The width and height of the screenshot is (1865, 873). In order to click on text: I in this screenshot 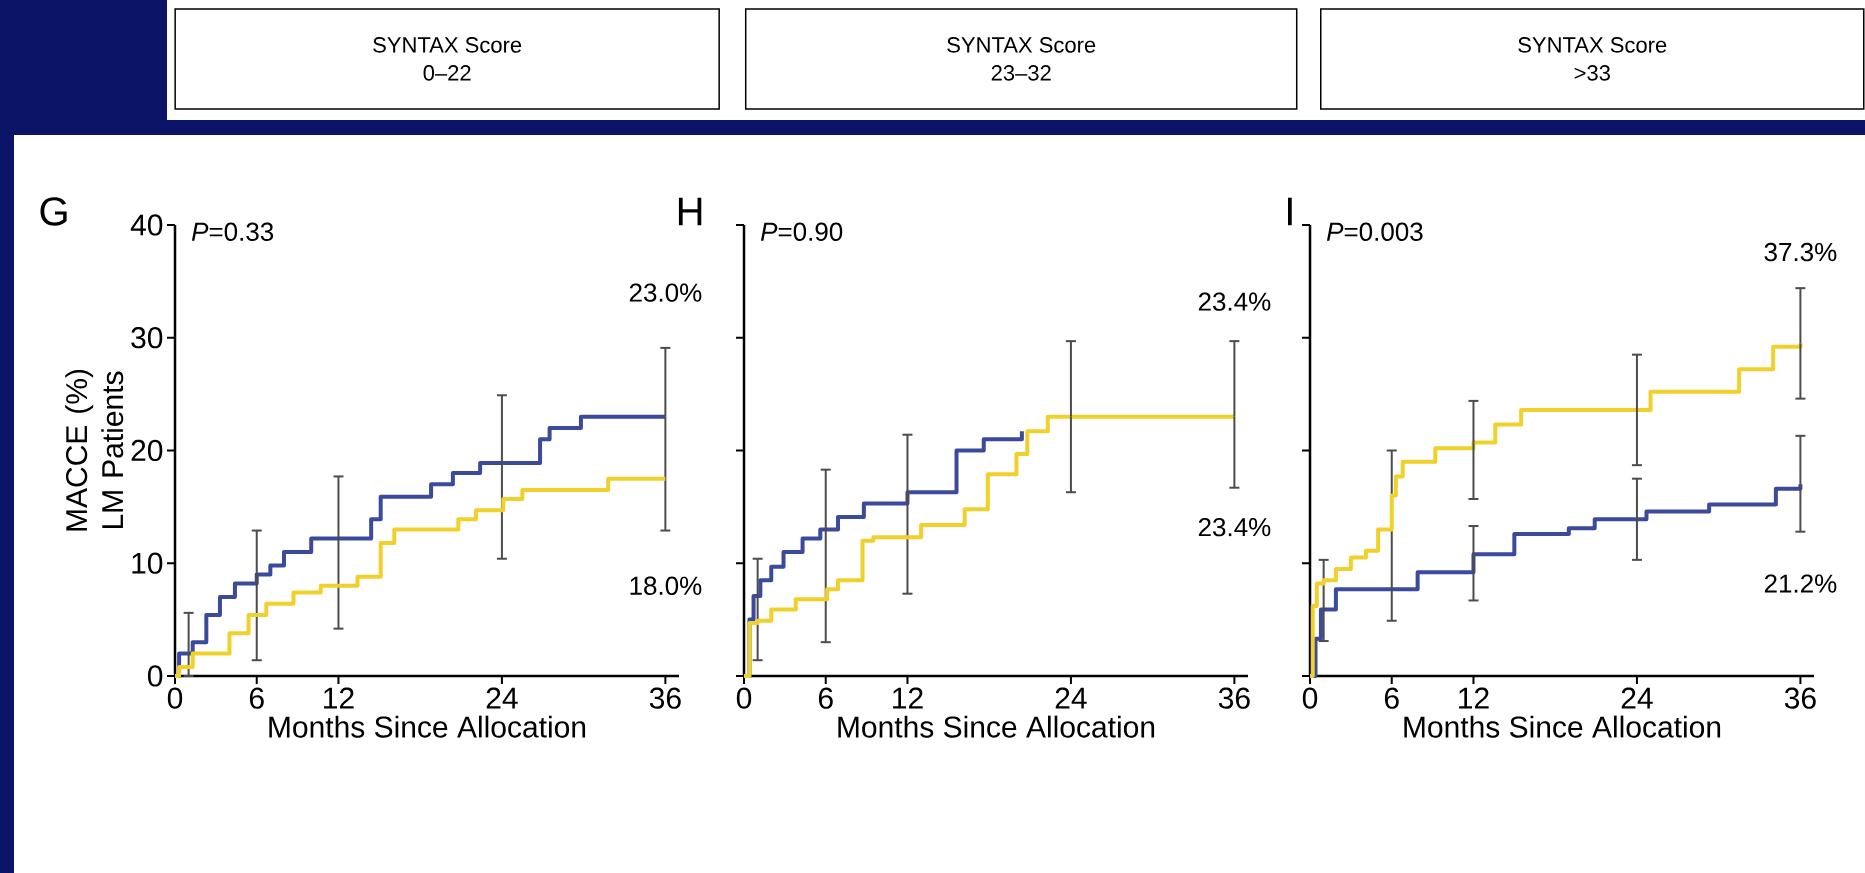, I will do `click(1289, 211)`.